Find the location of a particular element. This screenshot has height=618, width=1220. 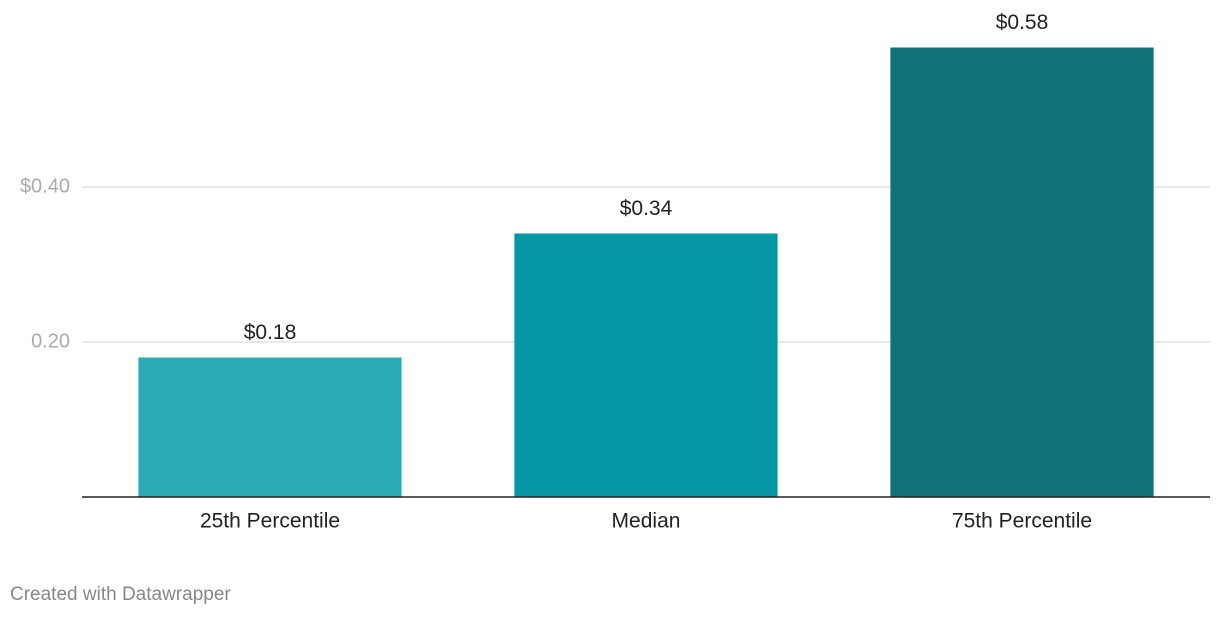

x-tick-label: 75th Percentile is located at coordinates (1022, 521).